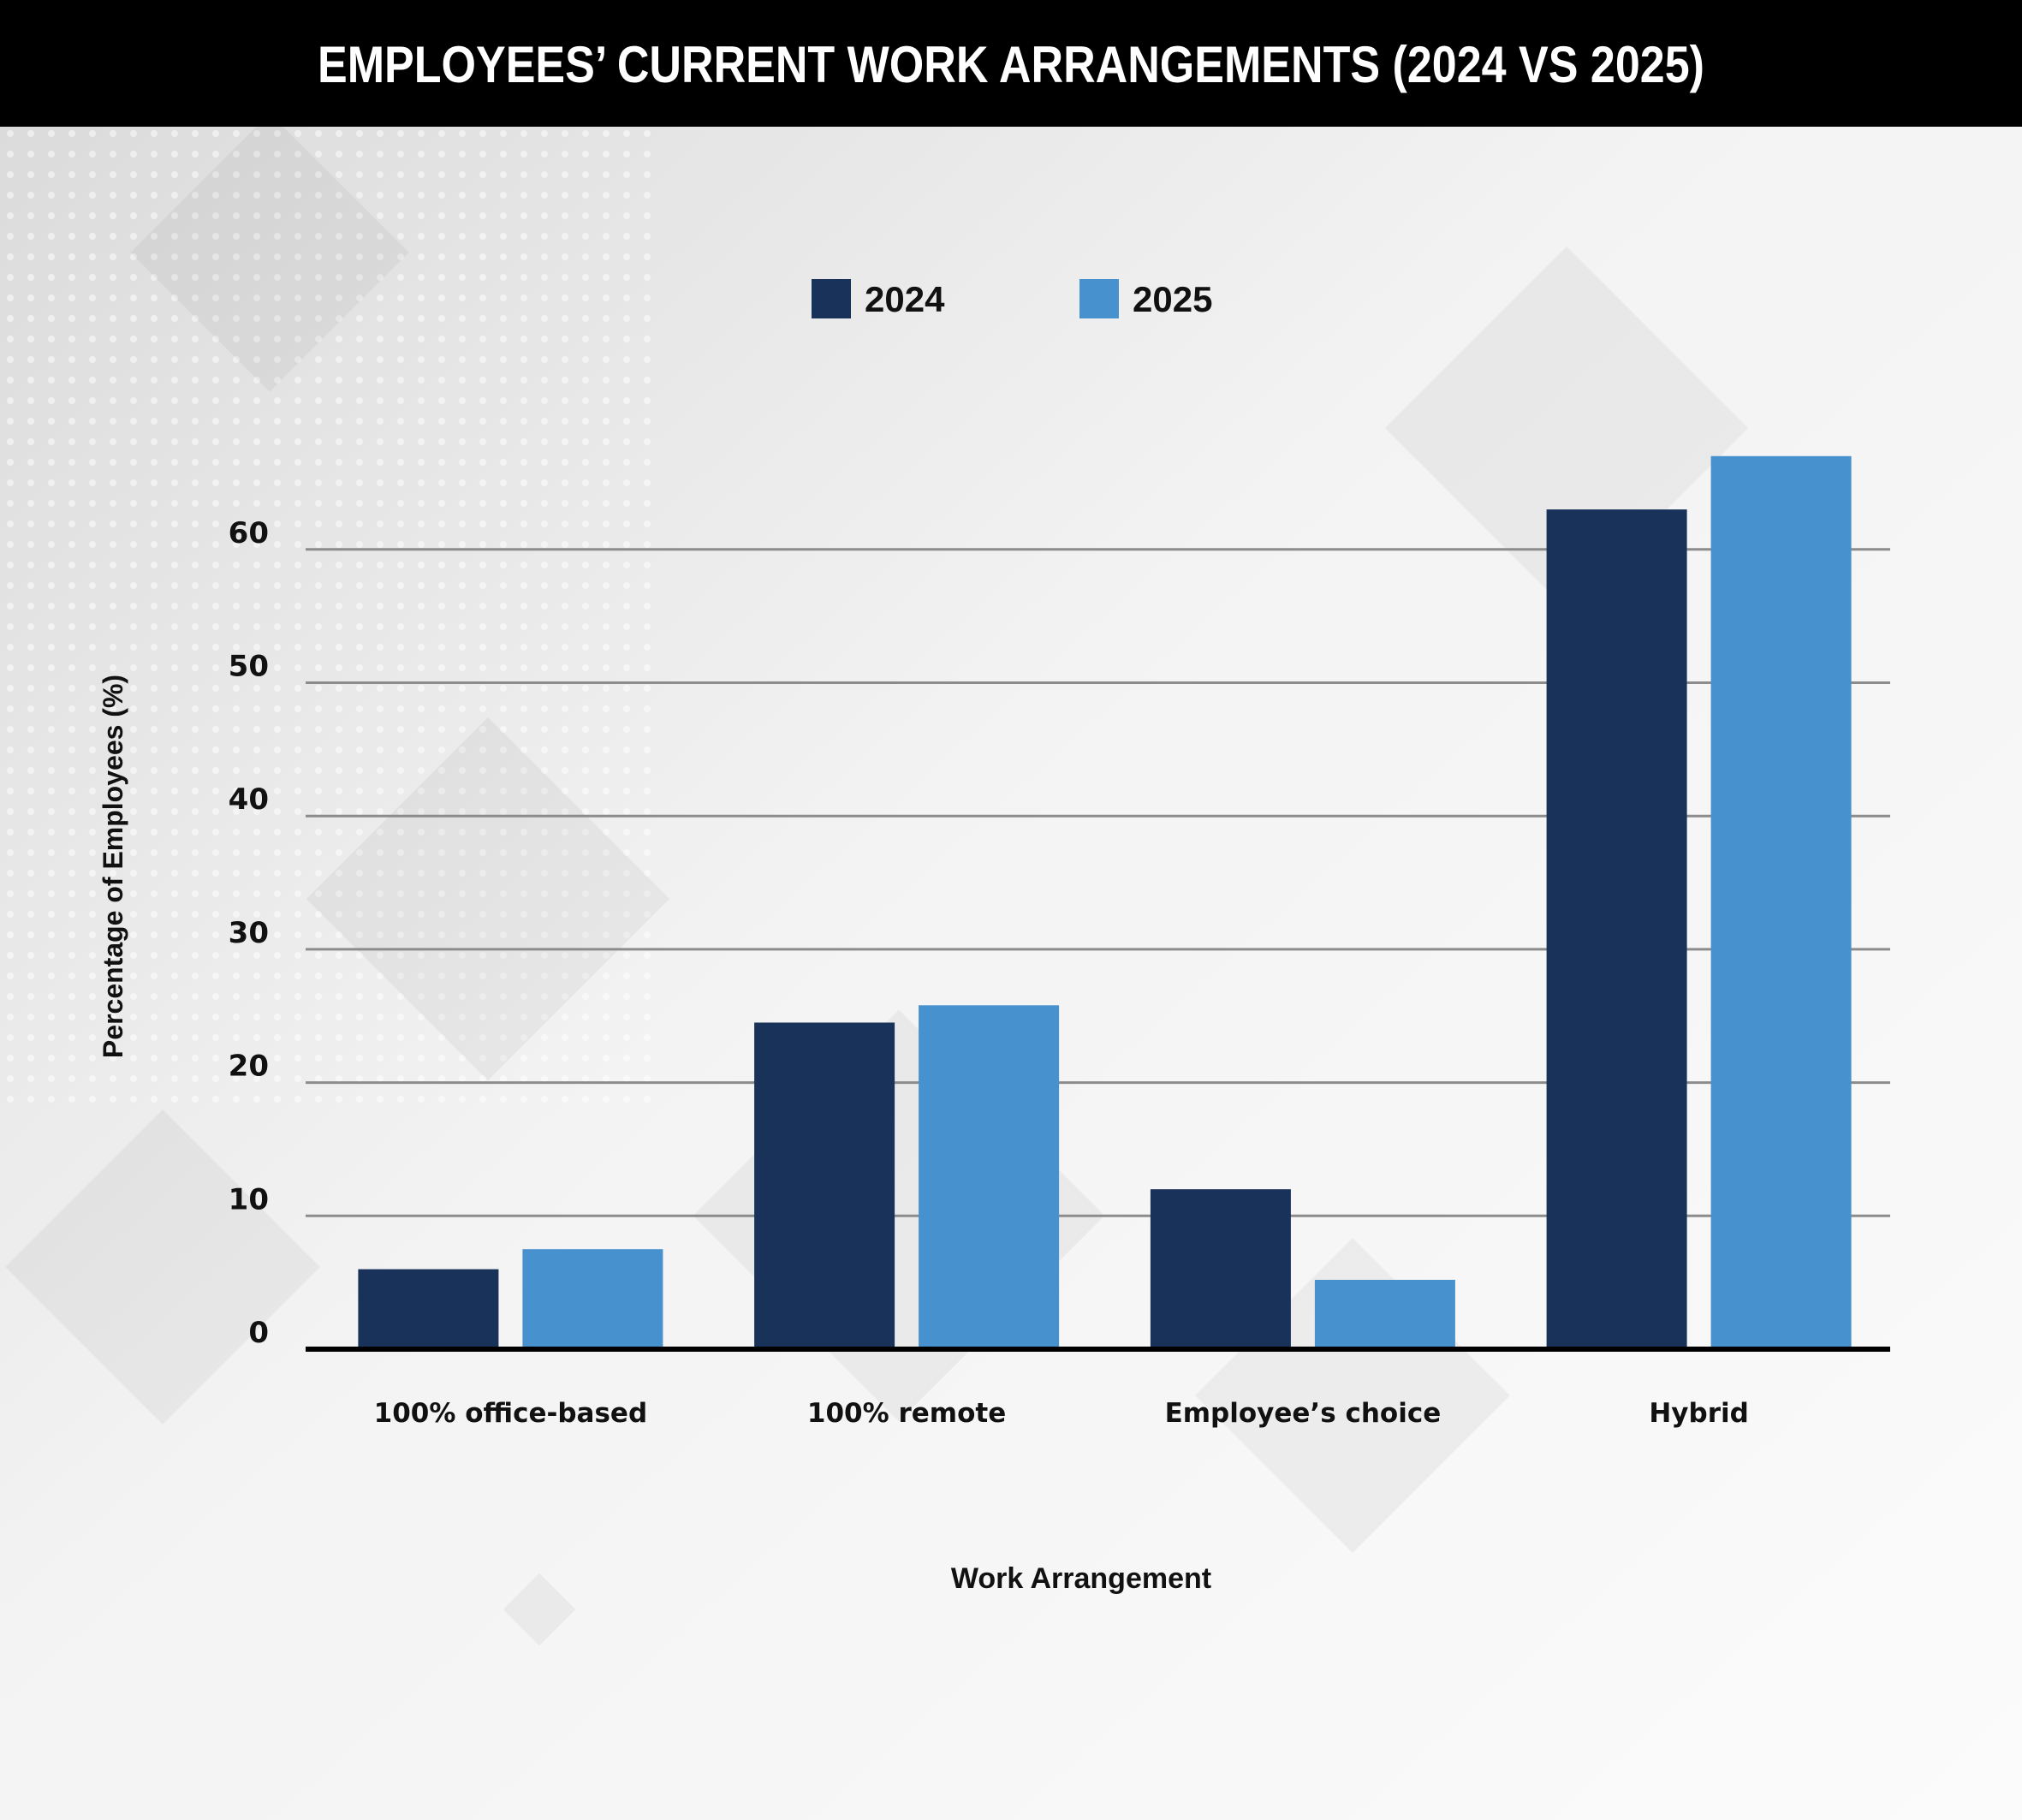 The height and width of the screenshot is (1820, 2022). What do you see at coordinates (510, 1413) in the screenshot?
I see `x-category-label-0: 100% office-based` at bounding box center [510, 1413].